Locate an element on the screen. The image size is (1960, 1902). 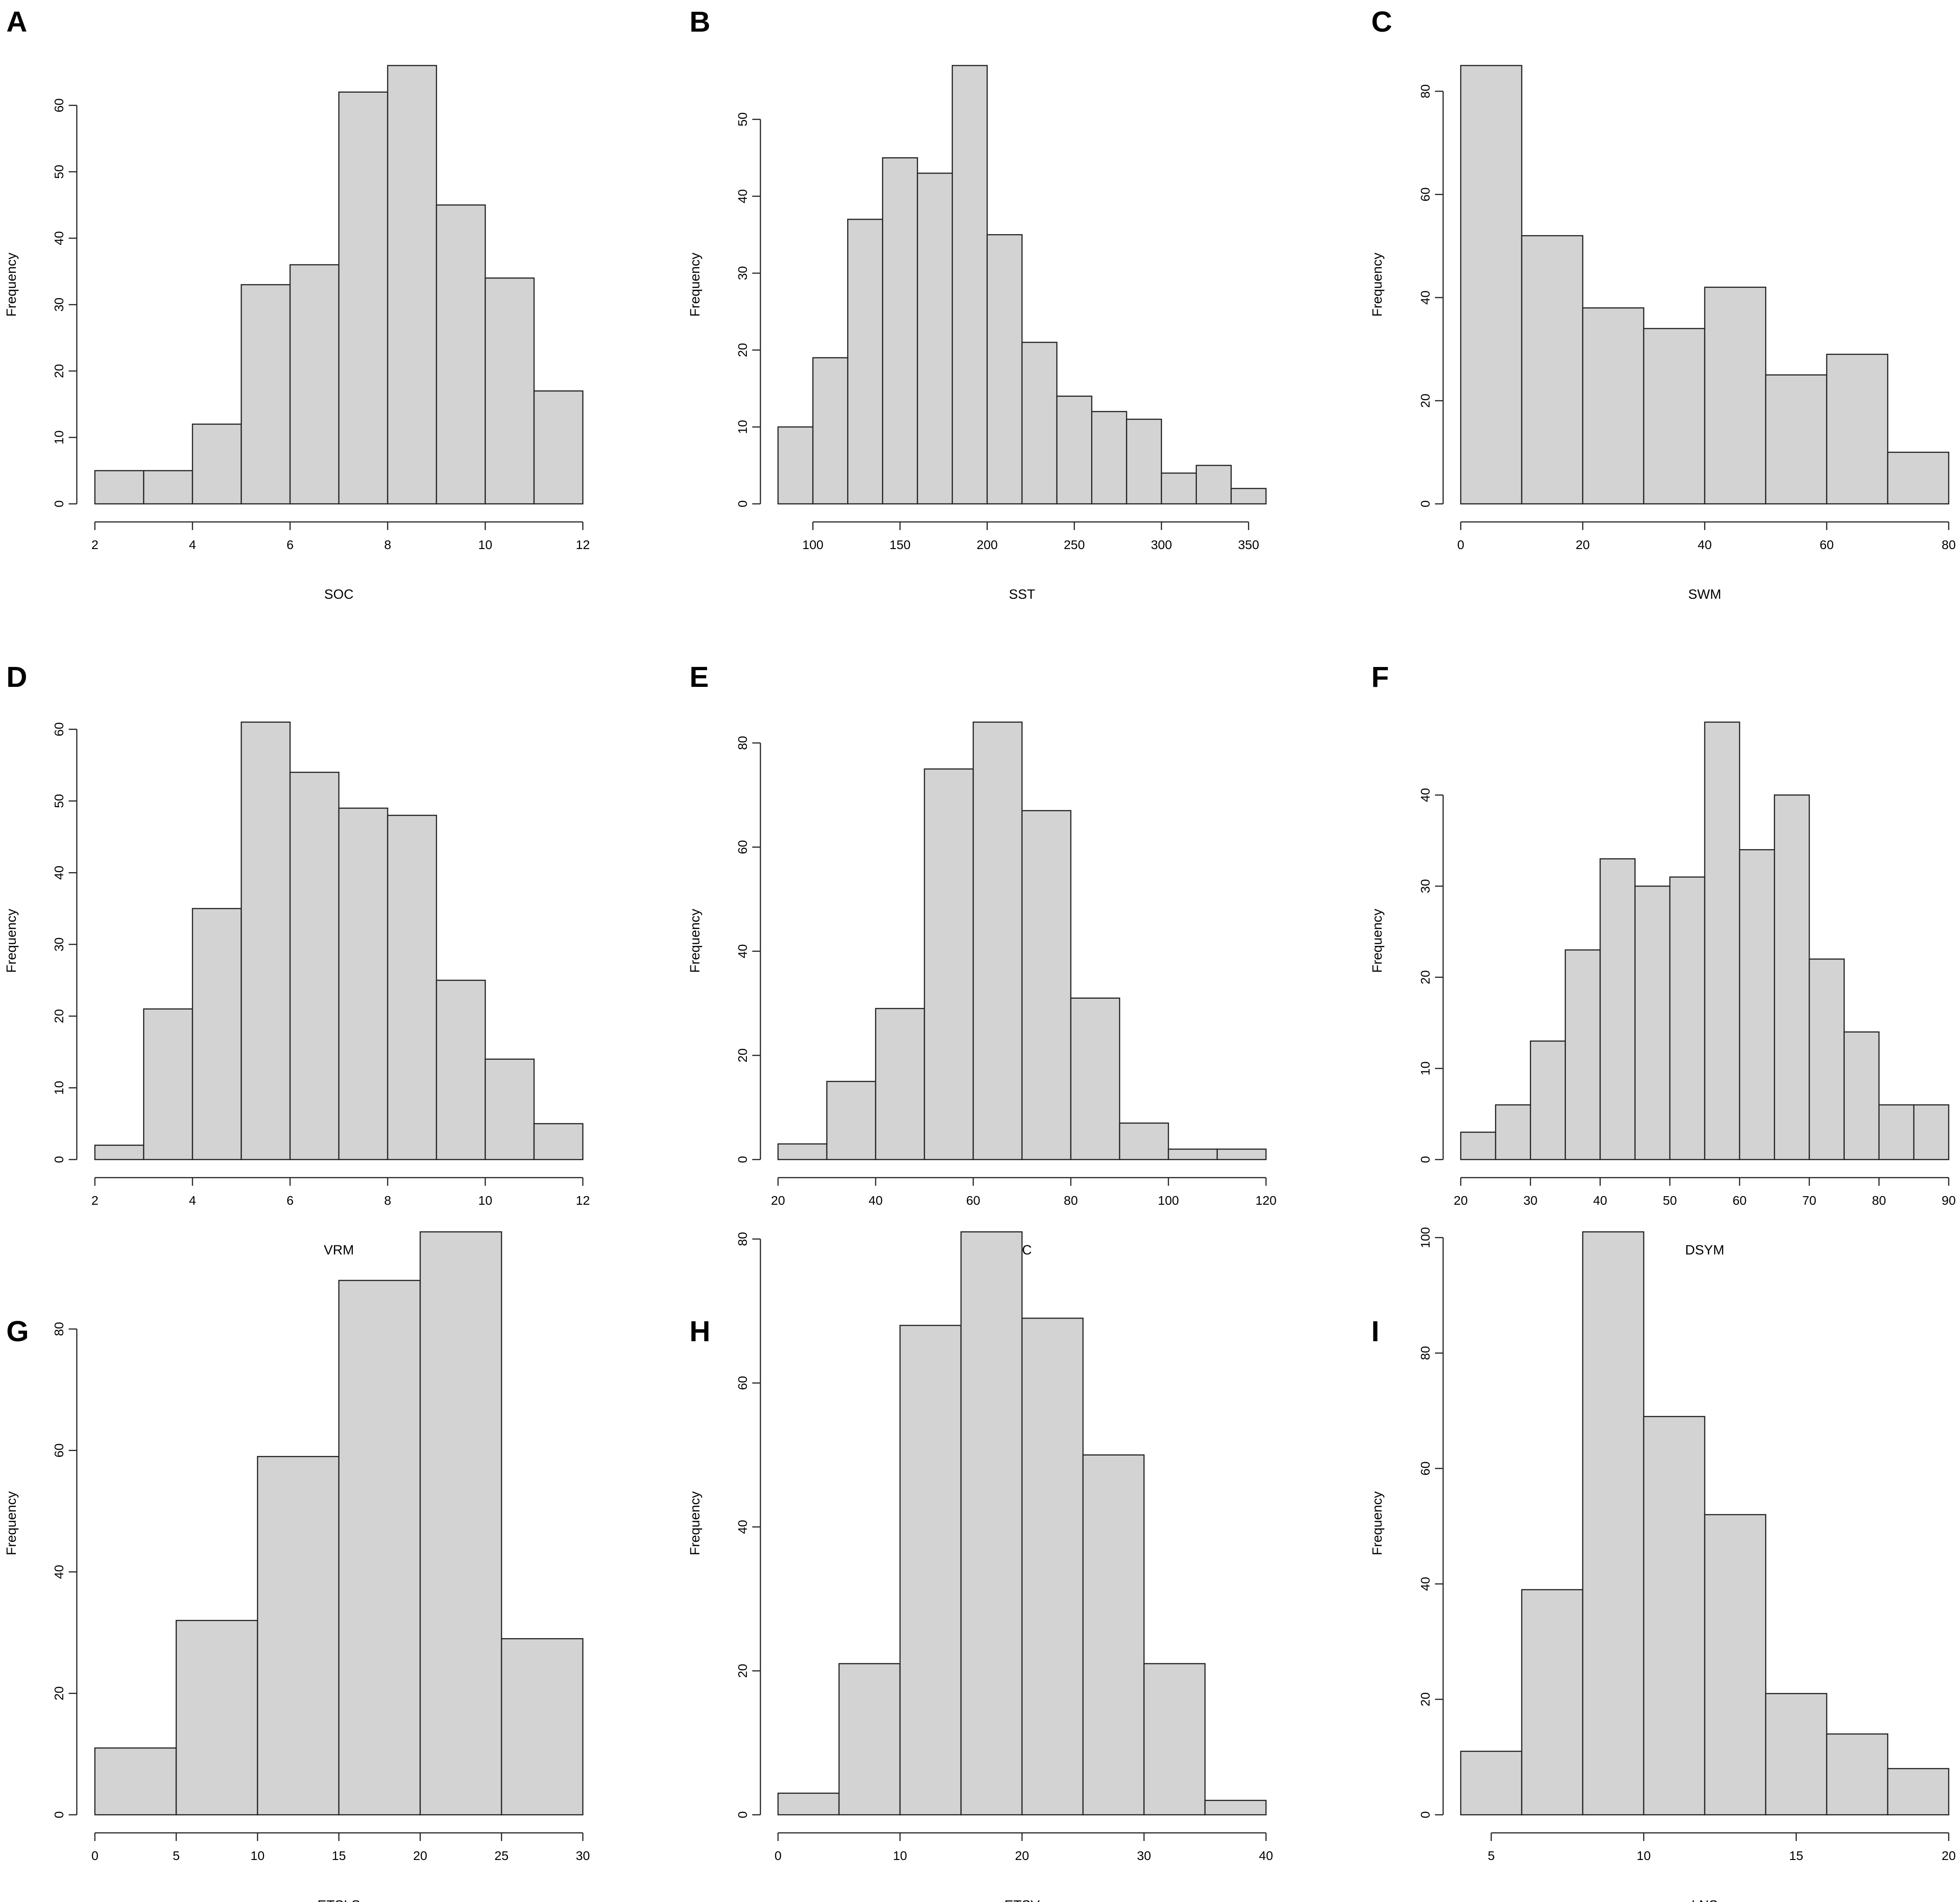
panel-a: A 0 10 20 30 40 50 60 Frequency 2 4 6 8 10 12 SOC is located at coordinates (297, 303).